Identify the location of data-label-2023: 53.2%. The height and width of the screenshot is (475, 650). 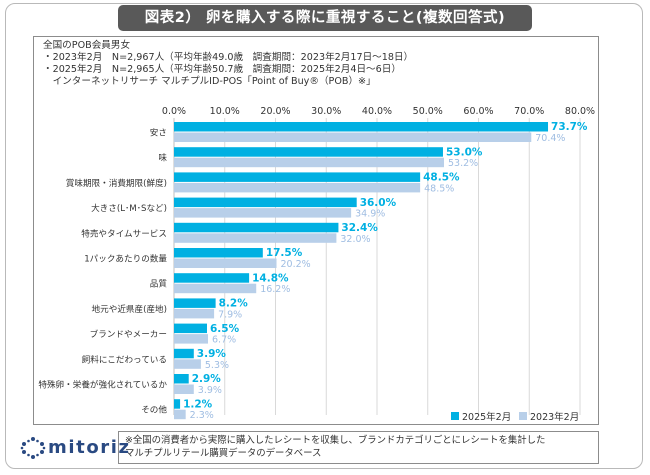
(463, 163).